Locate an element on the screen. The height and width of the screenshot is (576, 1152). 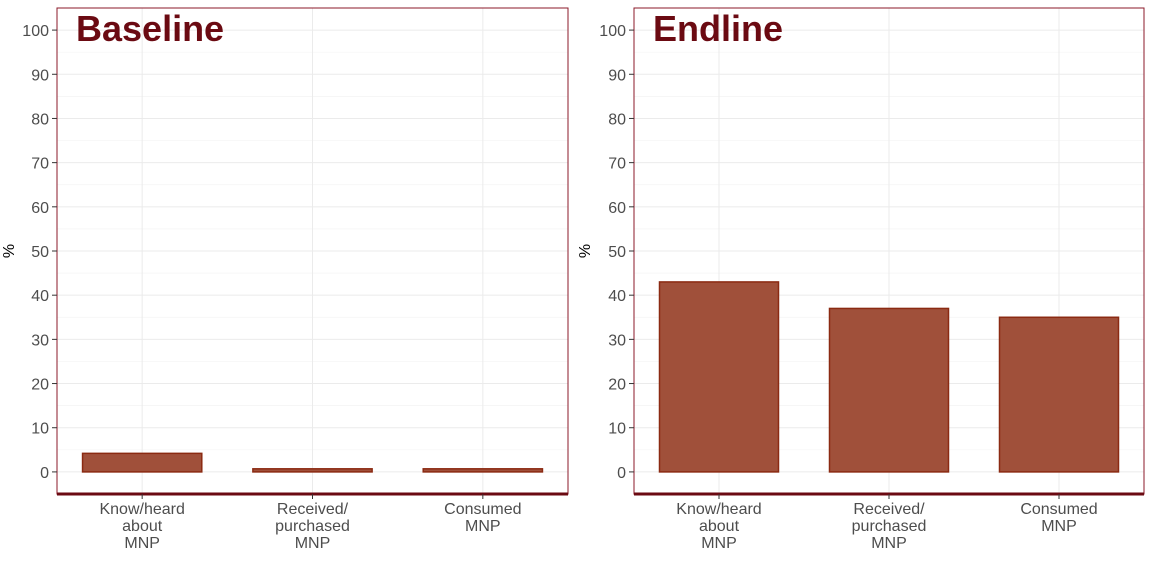
chart-title: Baseline is located at coordinates (150, 28).